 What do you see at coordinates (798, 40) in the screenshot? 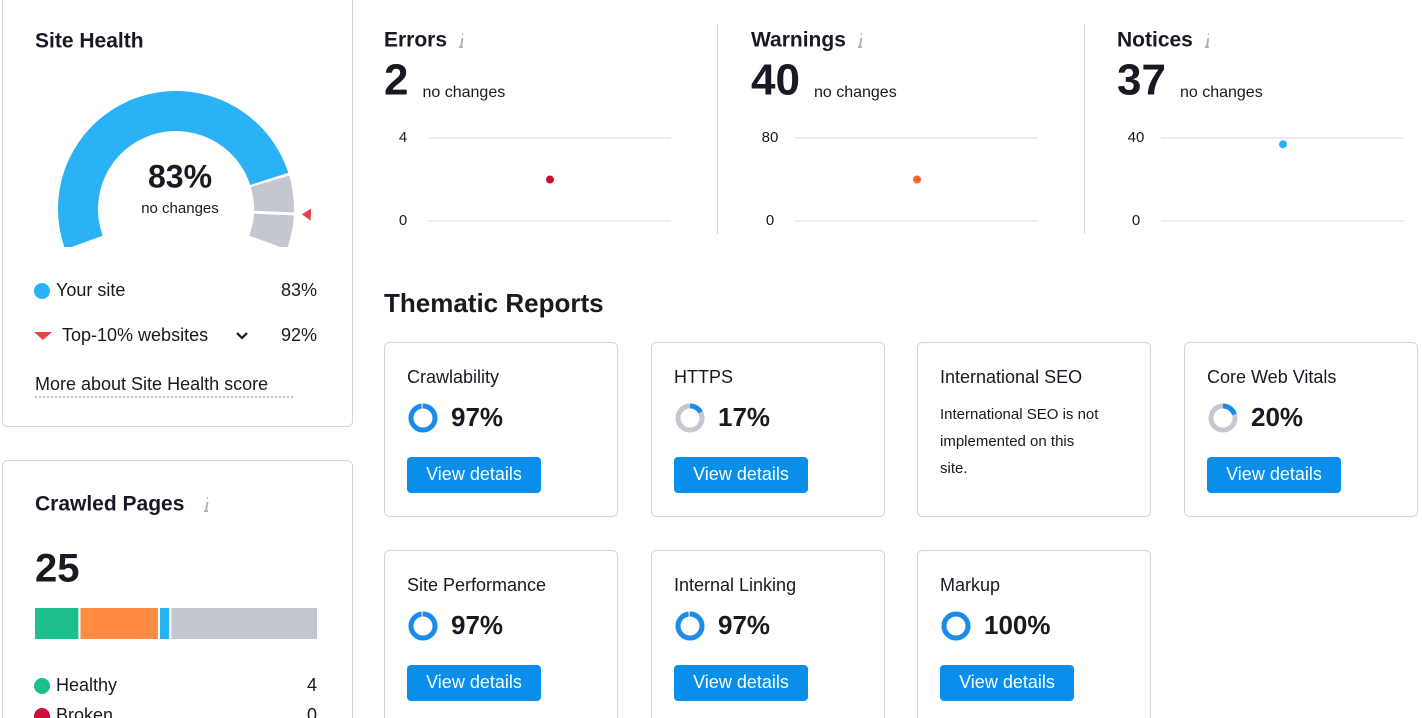
I see `issue-title: Warnings` at bounding box center [798, 40].